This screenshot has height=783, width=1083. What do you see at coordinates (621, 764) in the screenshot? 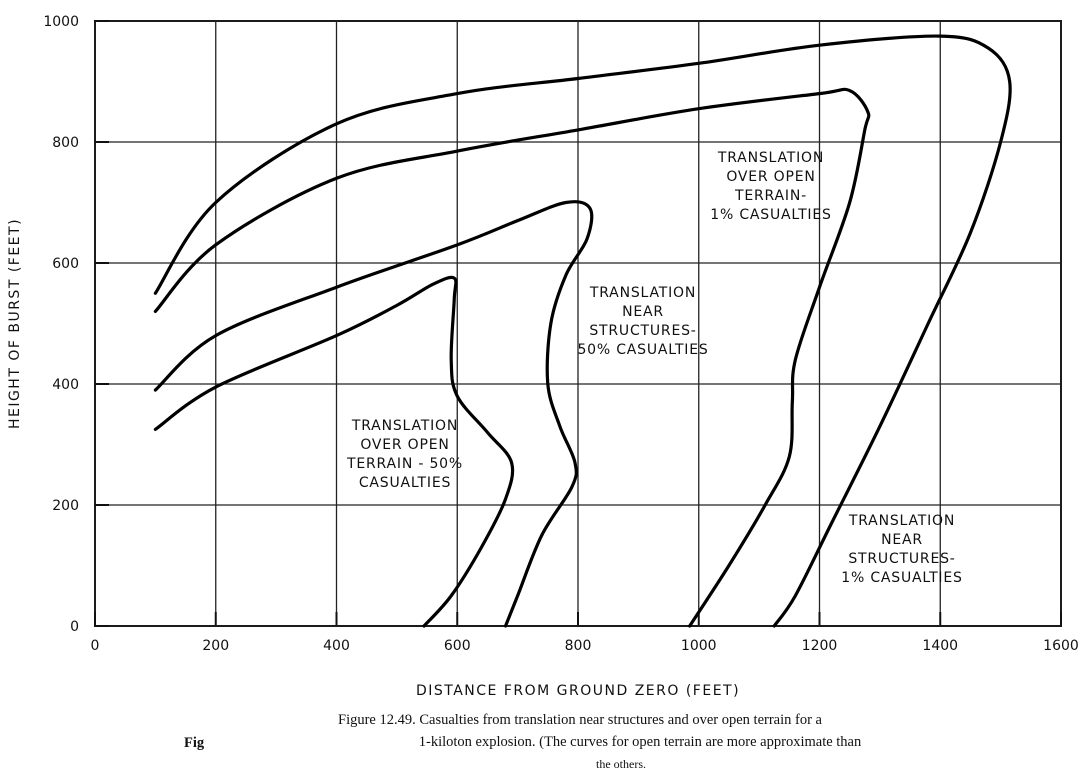
I see `caption: the others.` at bounding box center [621, 764].